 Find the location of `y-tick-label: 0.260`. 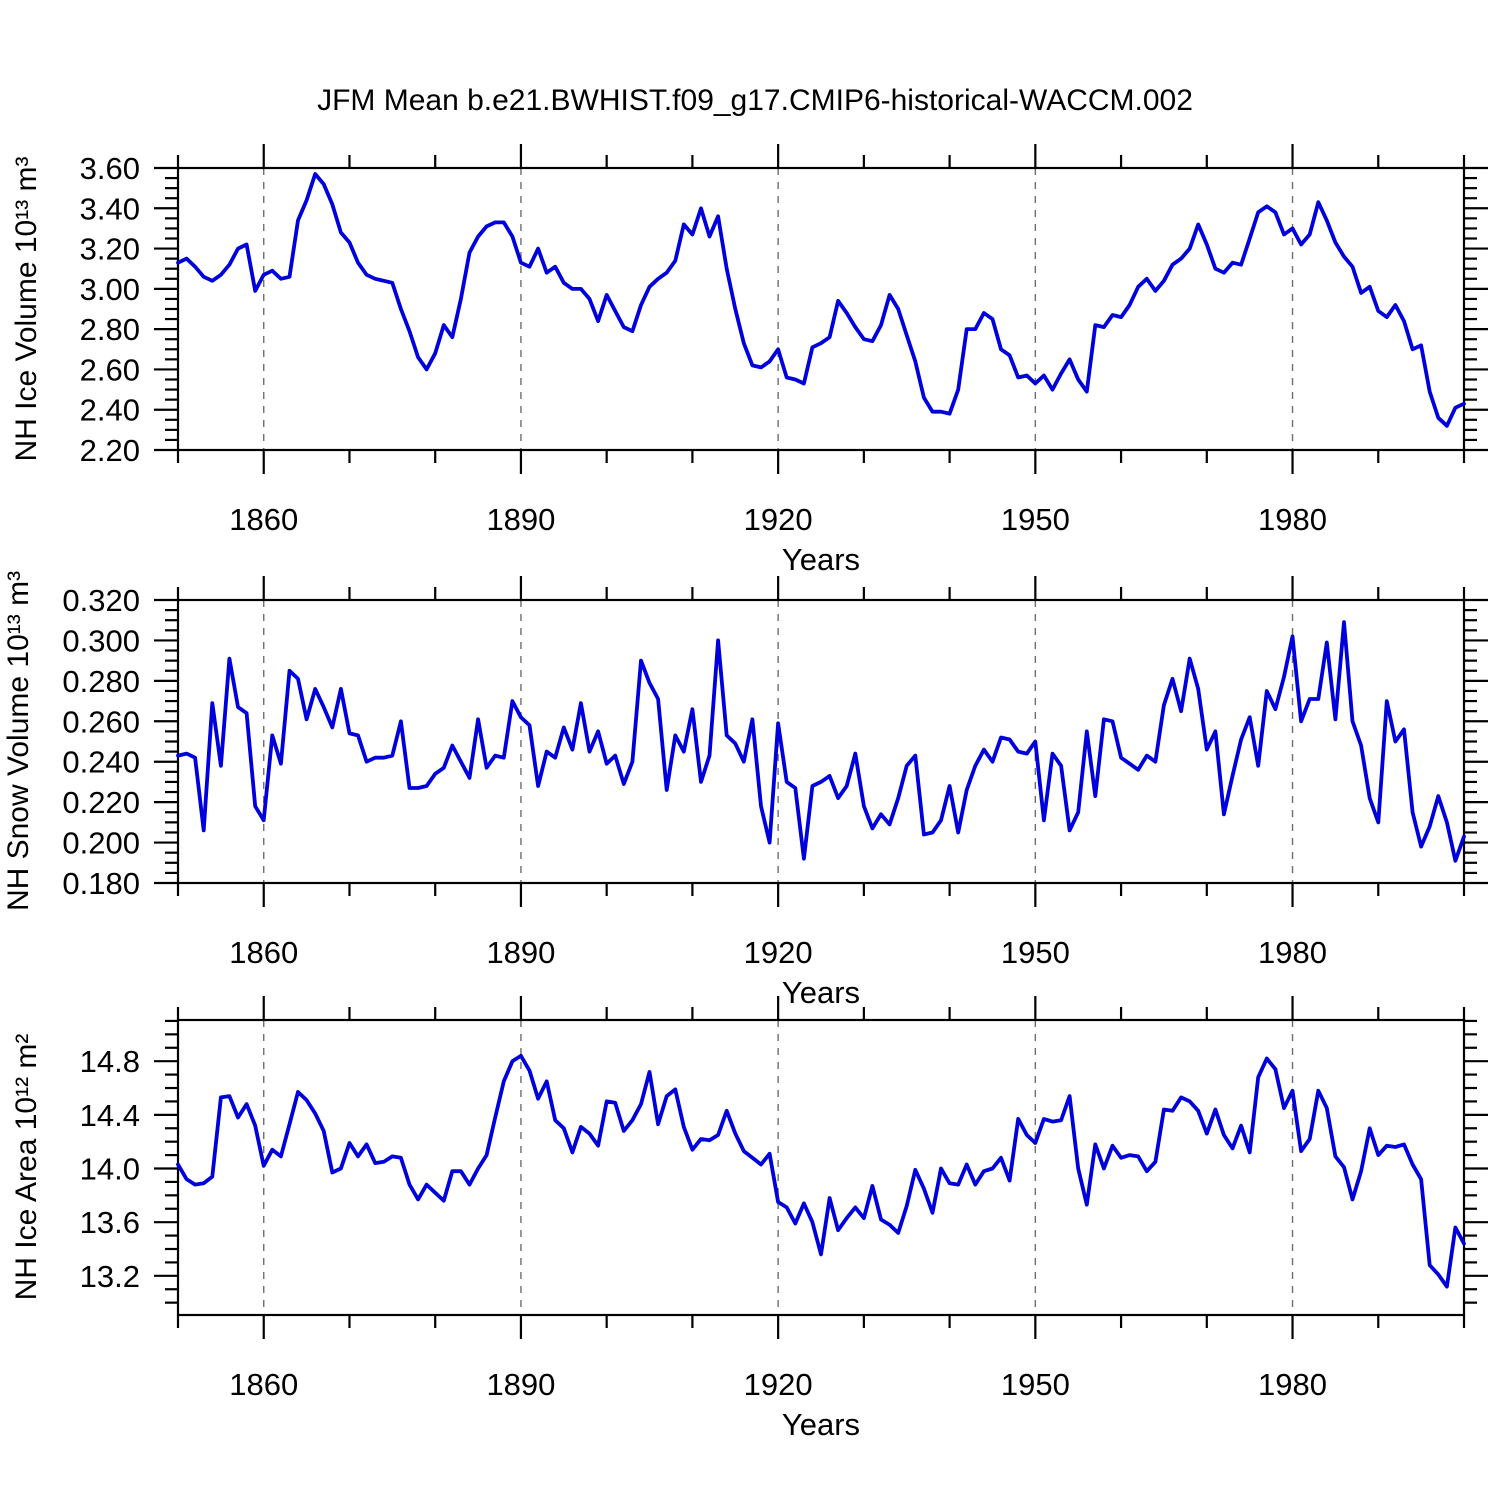

y-tick-label: 0.260 is located at coordinates (101, 721).